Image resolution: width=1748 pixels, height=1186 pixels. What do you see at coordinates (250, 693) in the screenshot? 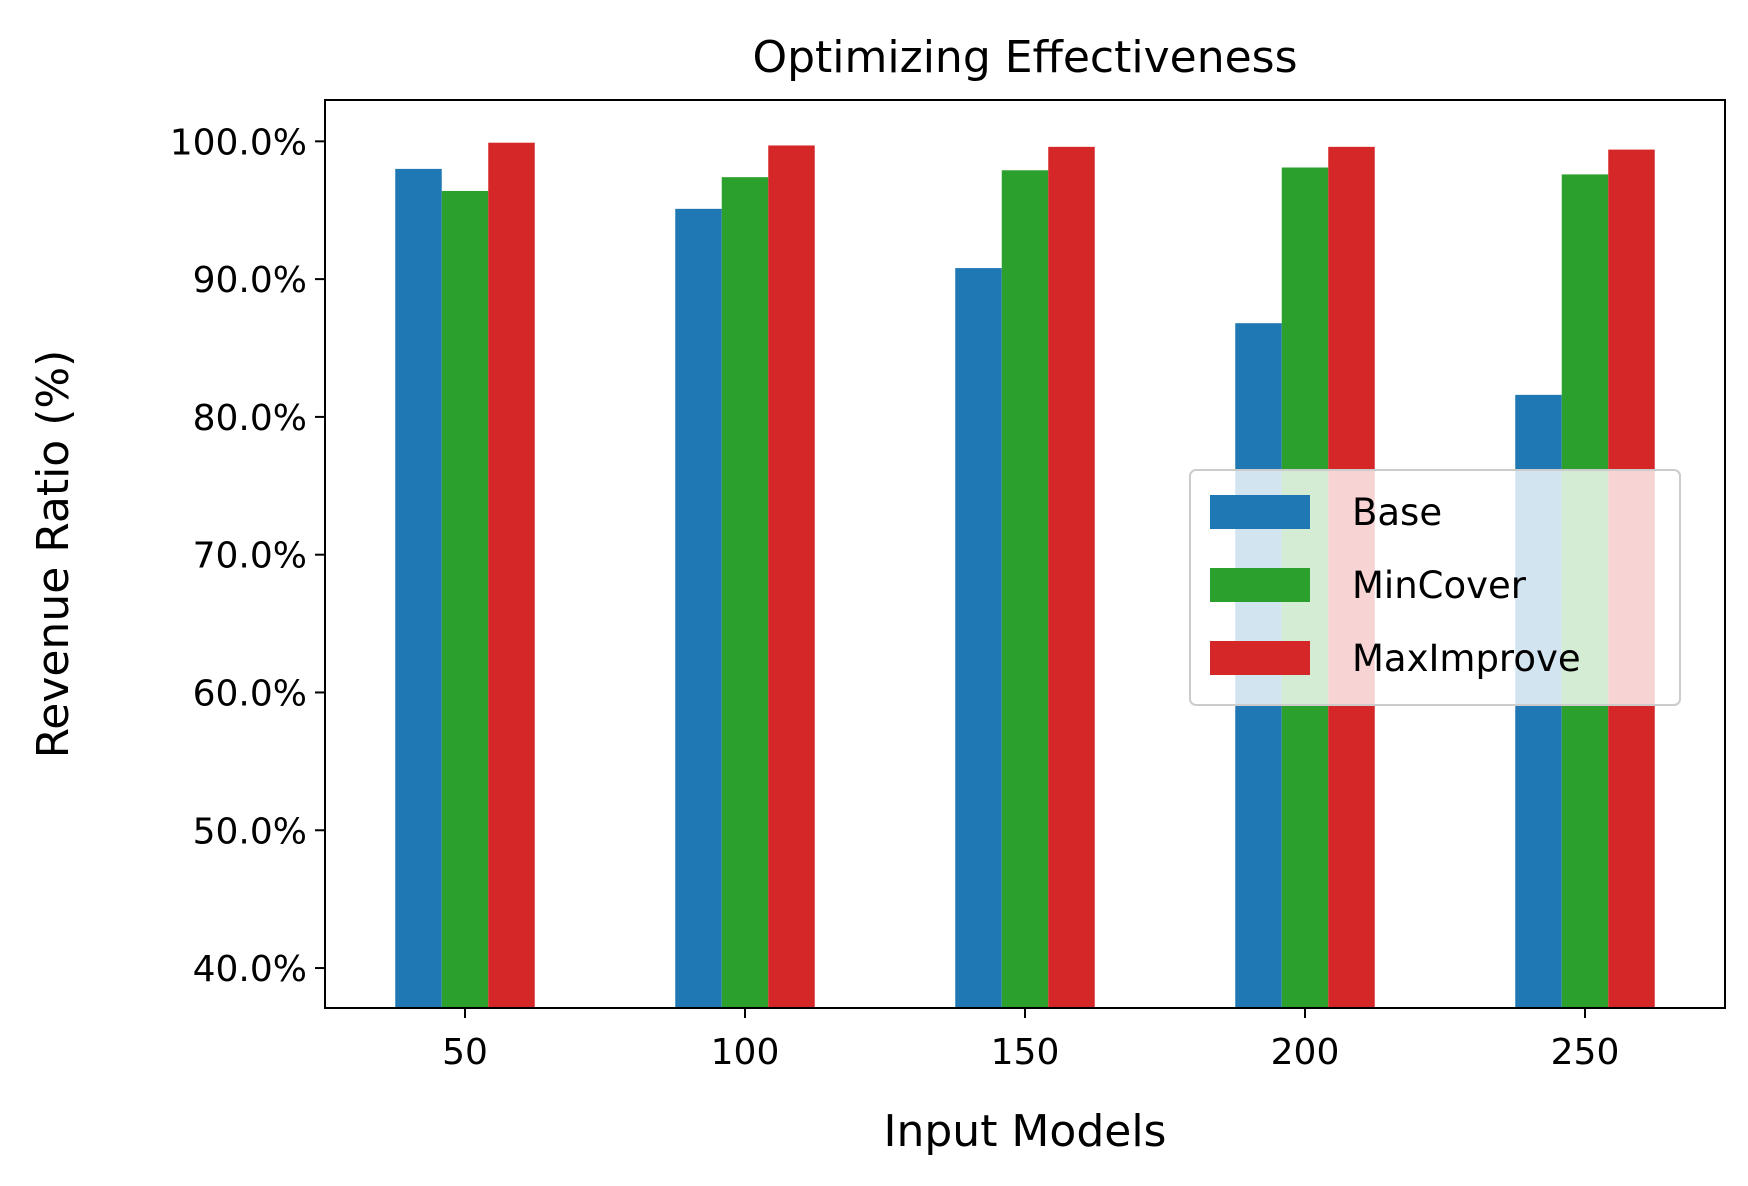
I see `y-tick-label: 60.0%` at bounding box center [250, 693].